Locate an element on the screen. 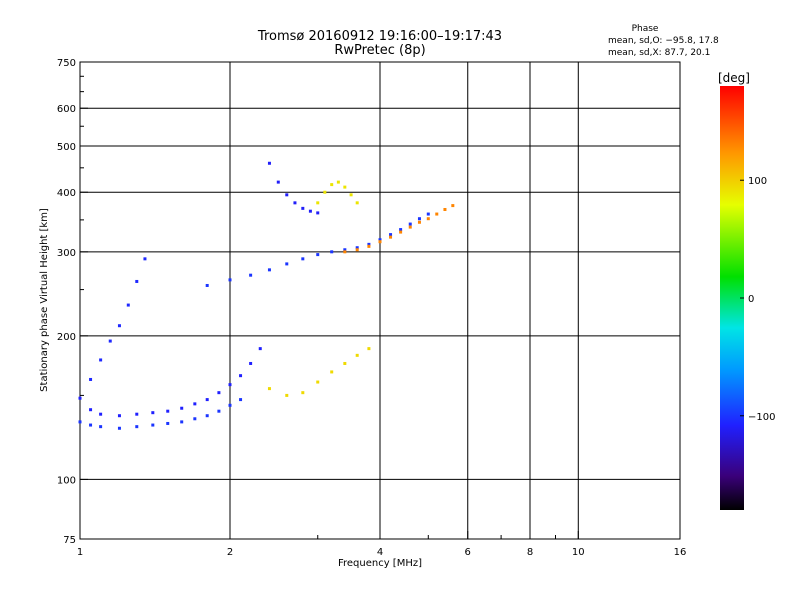 The height and width of the screenshot is (600, 800). y-tick-label: 750 is located at coordinates (66, 63).